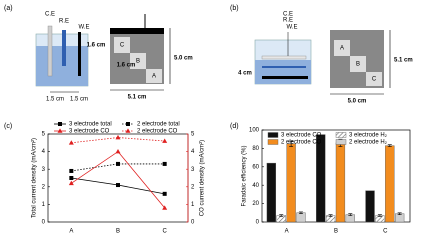  What do you see at coordinates (255, 167) in the screenshot?
I see `y-tick-label: 60` at bounding box center [255, 167].